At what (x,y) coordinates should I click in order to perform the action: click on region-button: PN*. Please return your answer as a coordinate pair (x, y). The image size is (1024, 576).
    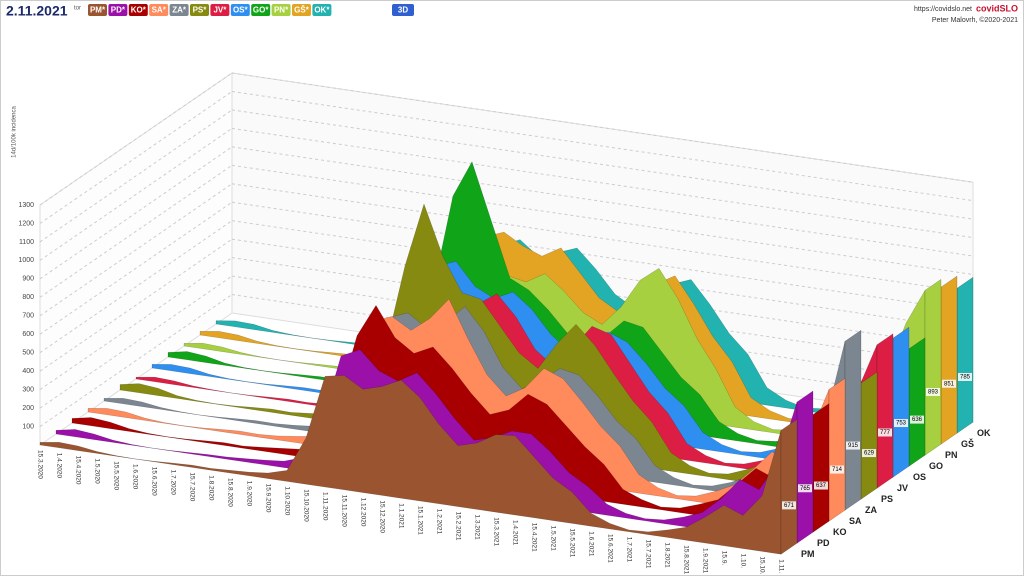
    Looking at the image, I should click on (281, 10).